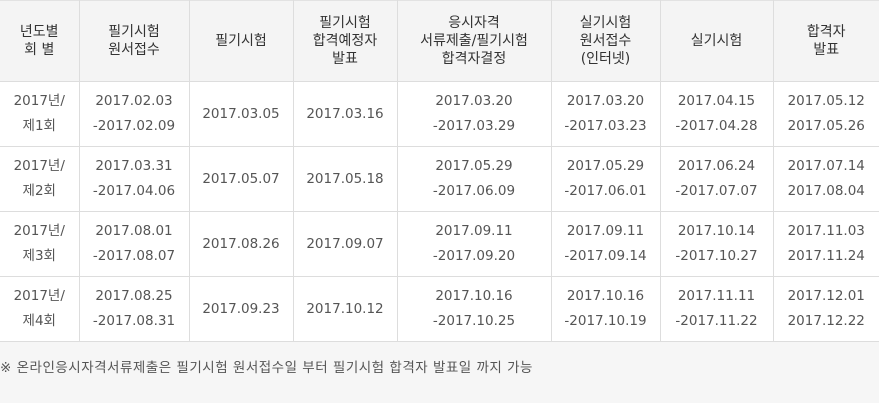 This screenshot has width=879, height=403. Describe the element at coordinates (134, 296) in the screenshot. I see `cell-text: 2017.08.25` at that location.